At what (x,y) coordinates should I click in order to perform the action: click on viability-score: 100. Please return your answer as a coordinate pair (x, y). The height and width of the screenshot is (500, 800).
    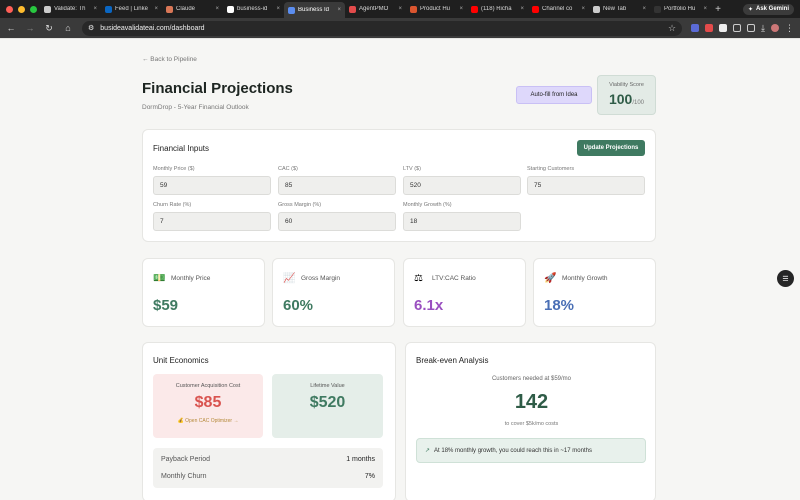
    Looking at the image, I should click on (620, 99).